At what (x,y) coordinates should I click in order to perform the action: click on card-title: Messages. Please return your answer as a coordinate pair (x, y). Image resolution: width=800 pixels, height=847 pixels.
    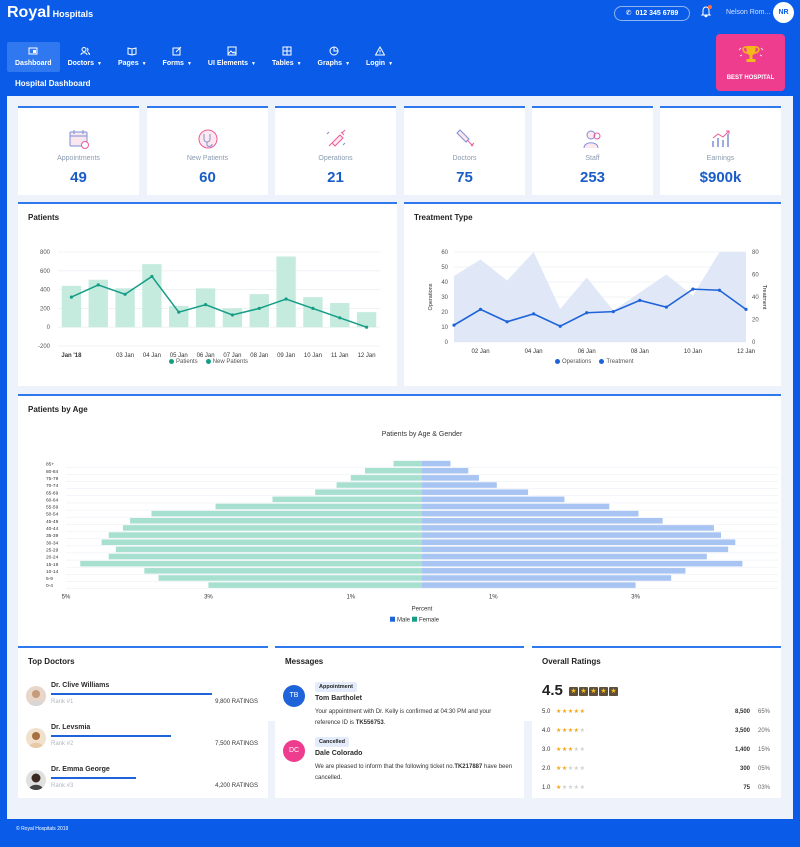
    Looking at the image, I should click on (304, 661).